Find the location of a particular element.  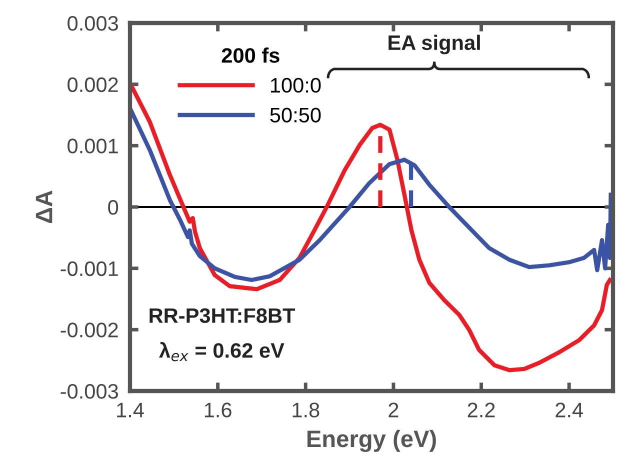

annotation: RR-P3HT:F8BT is located at coordinates (223, 316).